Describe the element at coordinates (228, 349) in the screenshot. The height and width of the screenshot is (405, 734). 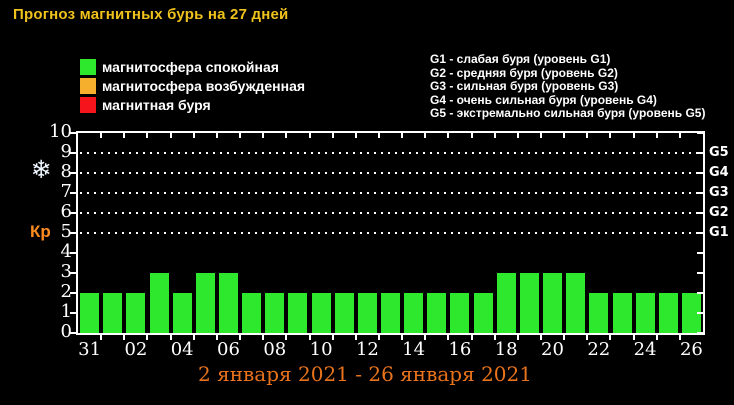
I see `x-tick-label: 06` at that location.